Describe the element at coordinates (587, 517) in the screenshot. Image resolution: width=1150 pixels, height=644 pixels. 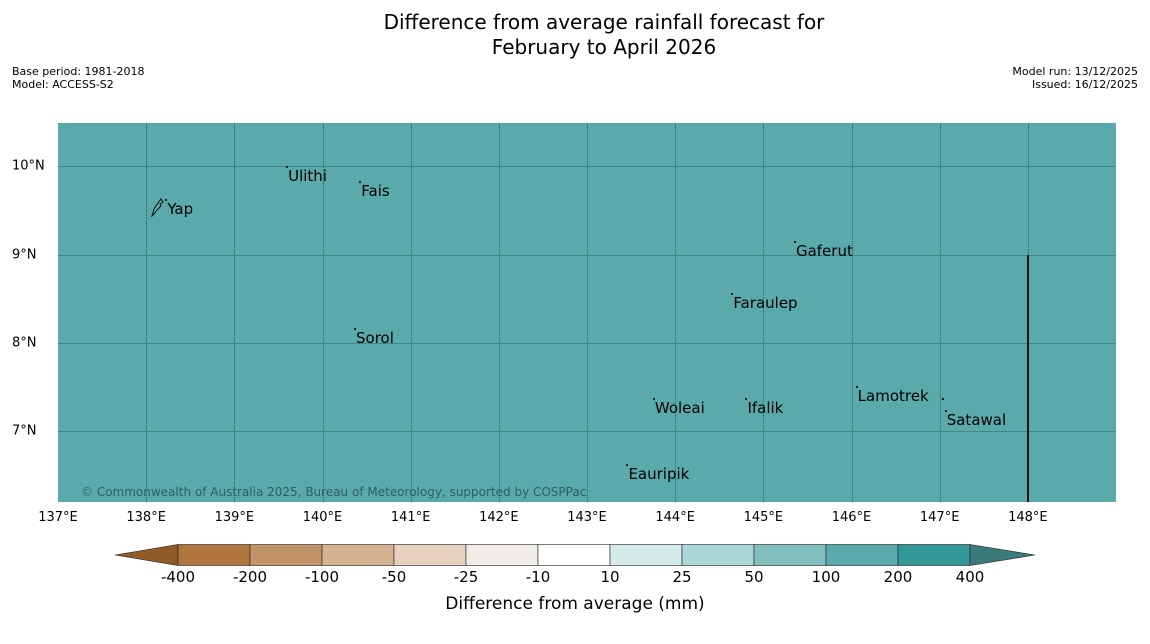
I see `lon-tick-label: 143°E` at that location.